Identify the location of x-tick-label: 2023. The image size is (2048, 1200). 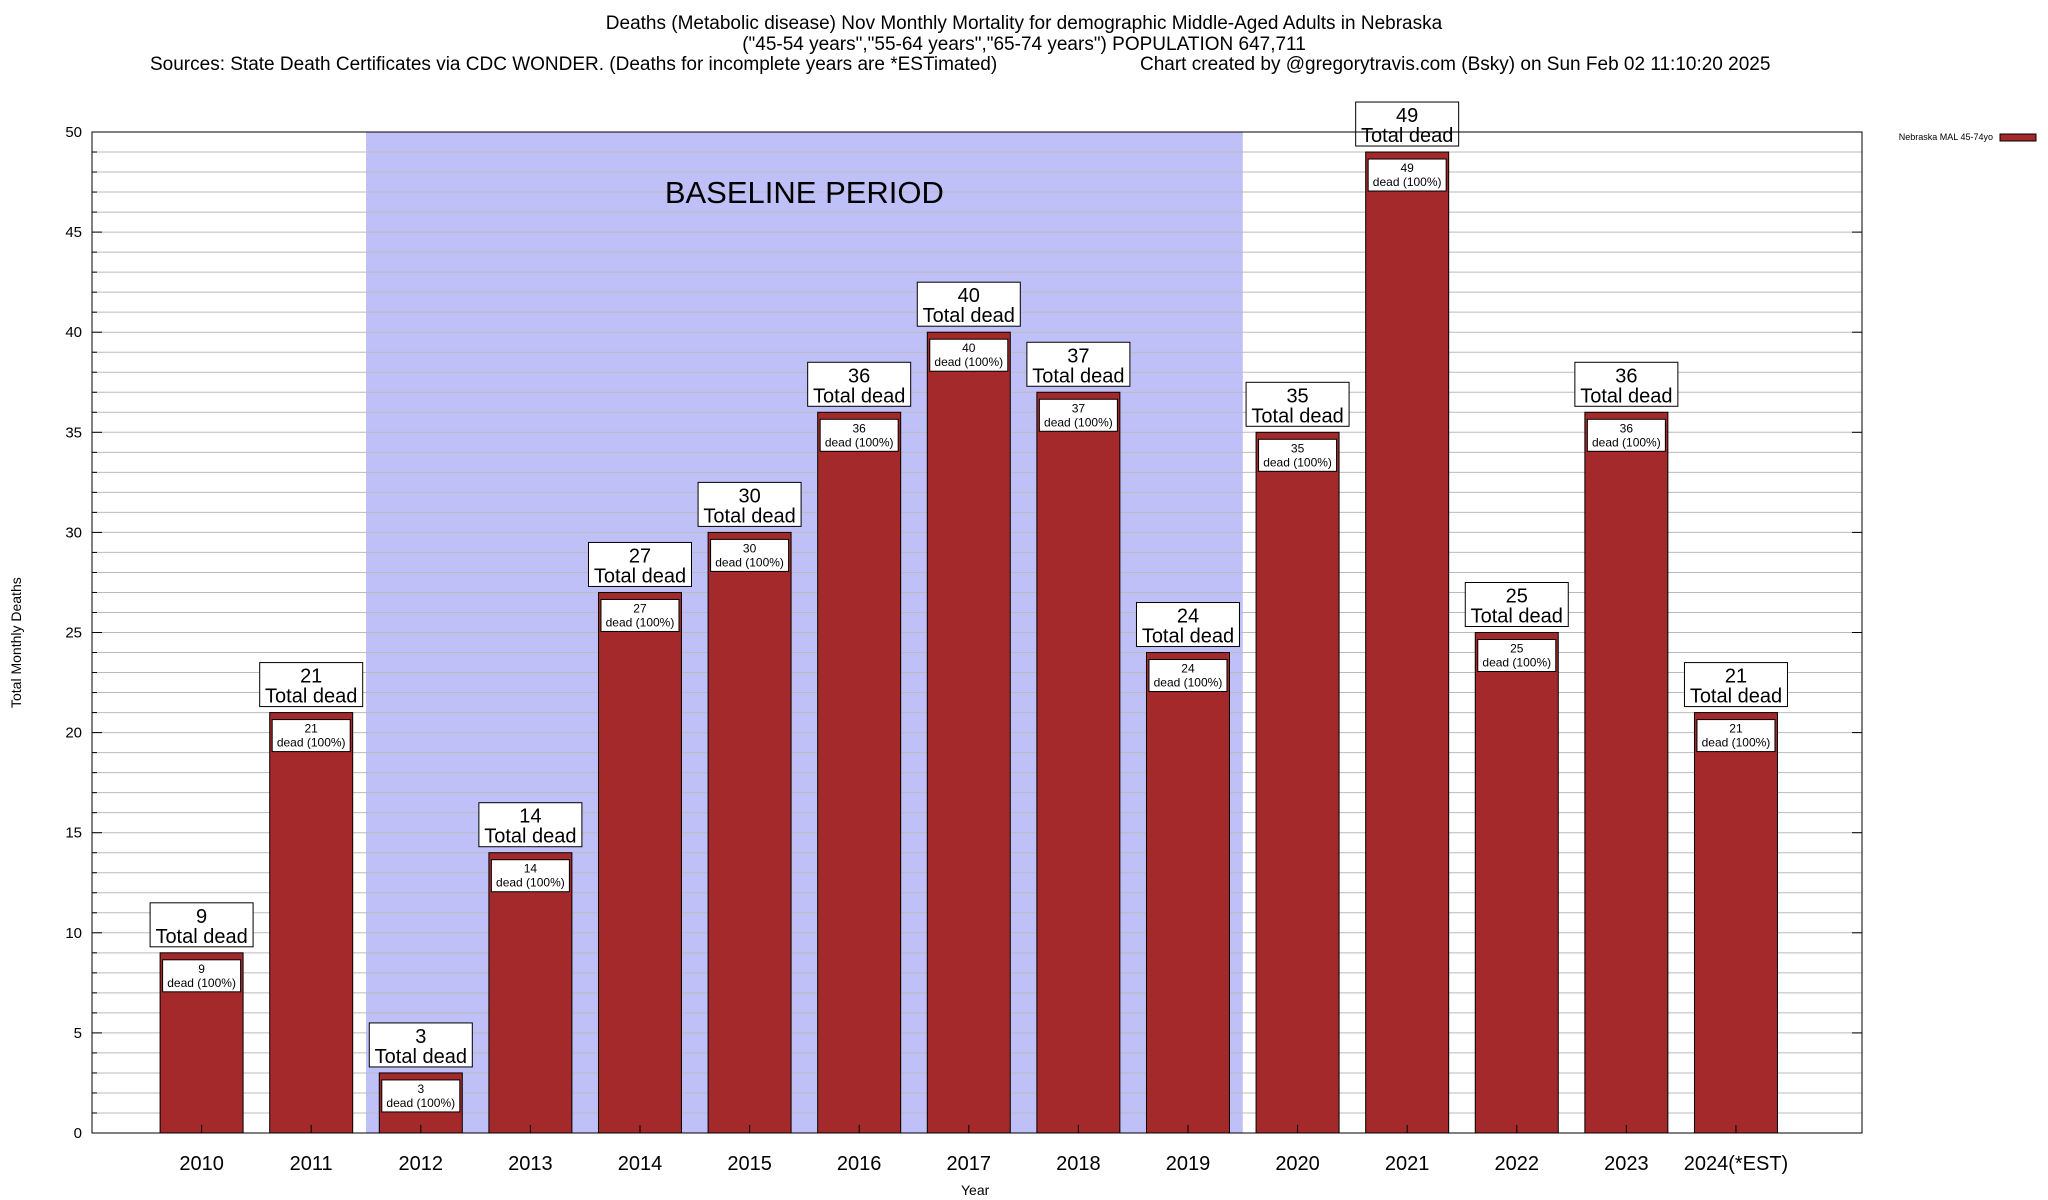
(1626, 1164).